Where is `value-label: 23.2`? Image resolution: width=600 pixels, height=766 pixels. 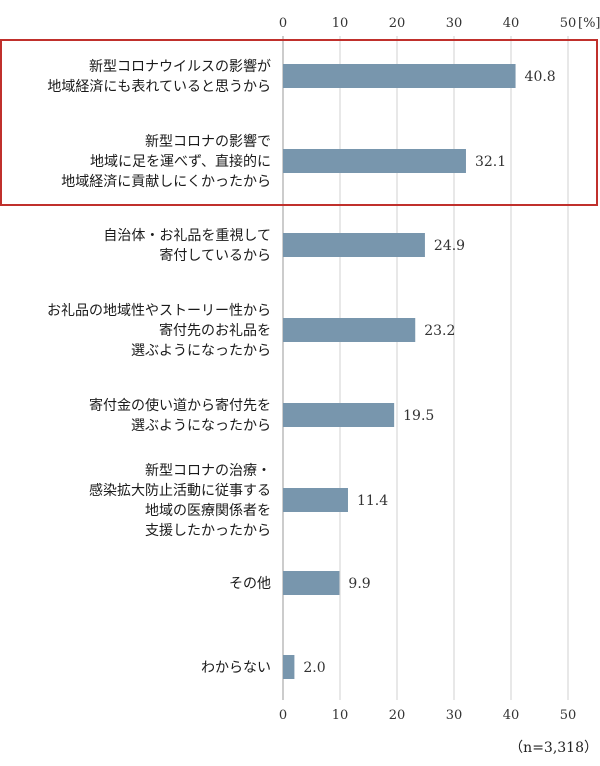
value-label: 23.2 is located at coordinates (439, 331).